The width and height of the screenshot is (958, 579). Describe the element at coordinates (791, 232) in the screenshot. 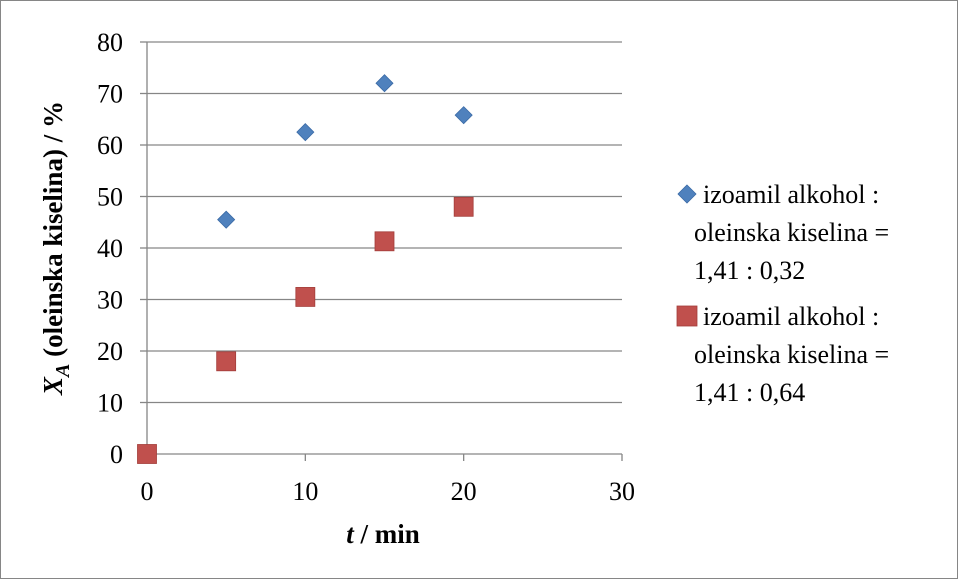

I see `legend-label-1-line-2: oleinska kiselina =` at that location.